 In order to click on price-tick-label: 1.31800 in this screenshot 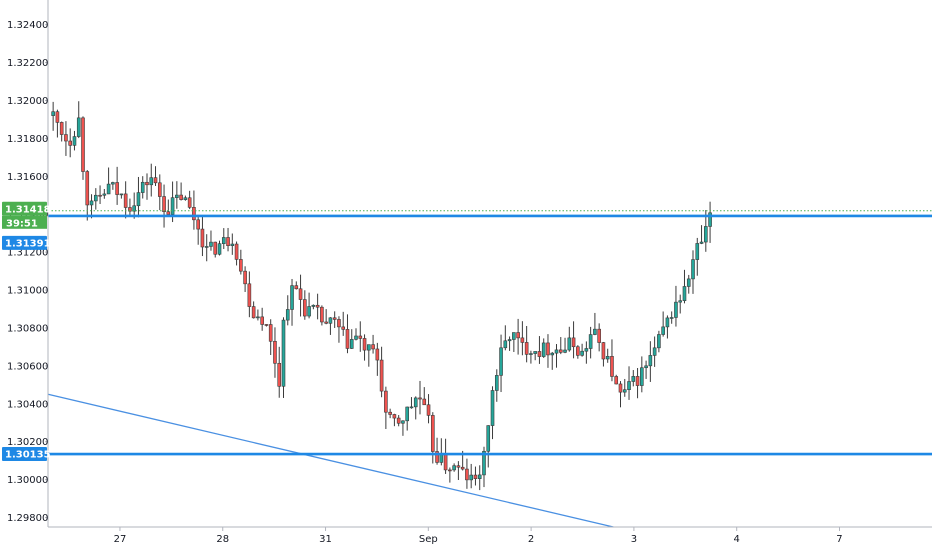, I will do `click(27, 139)`.